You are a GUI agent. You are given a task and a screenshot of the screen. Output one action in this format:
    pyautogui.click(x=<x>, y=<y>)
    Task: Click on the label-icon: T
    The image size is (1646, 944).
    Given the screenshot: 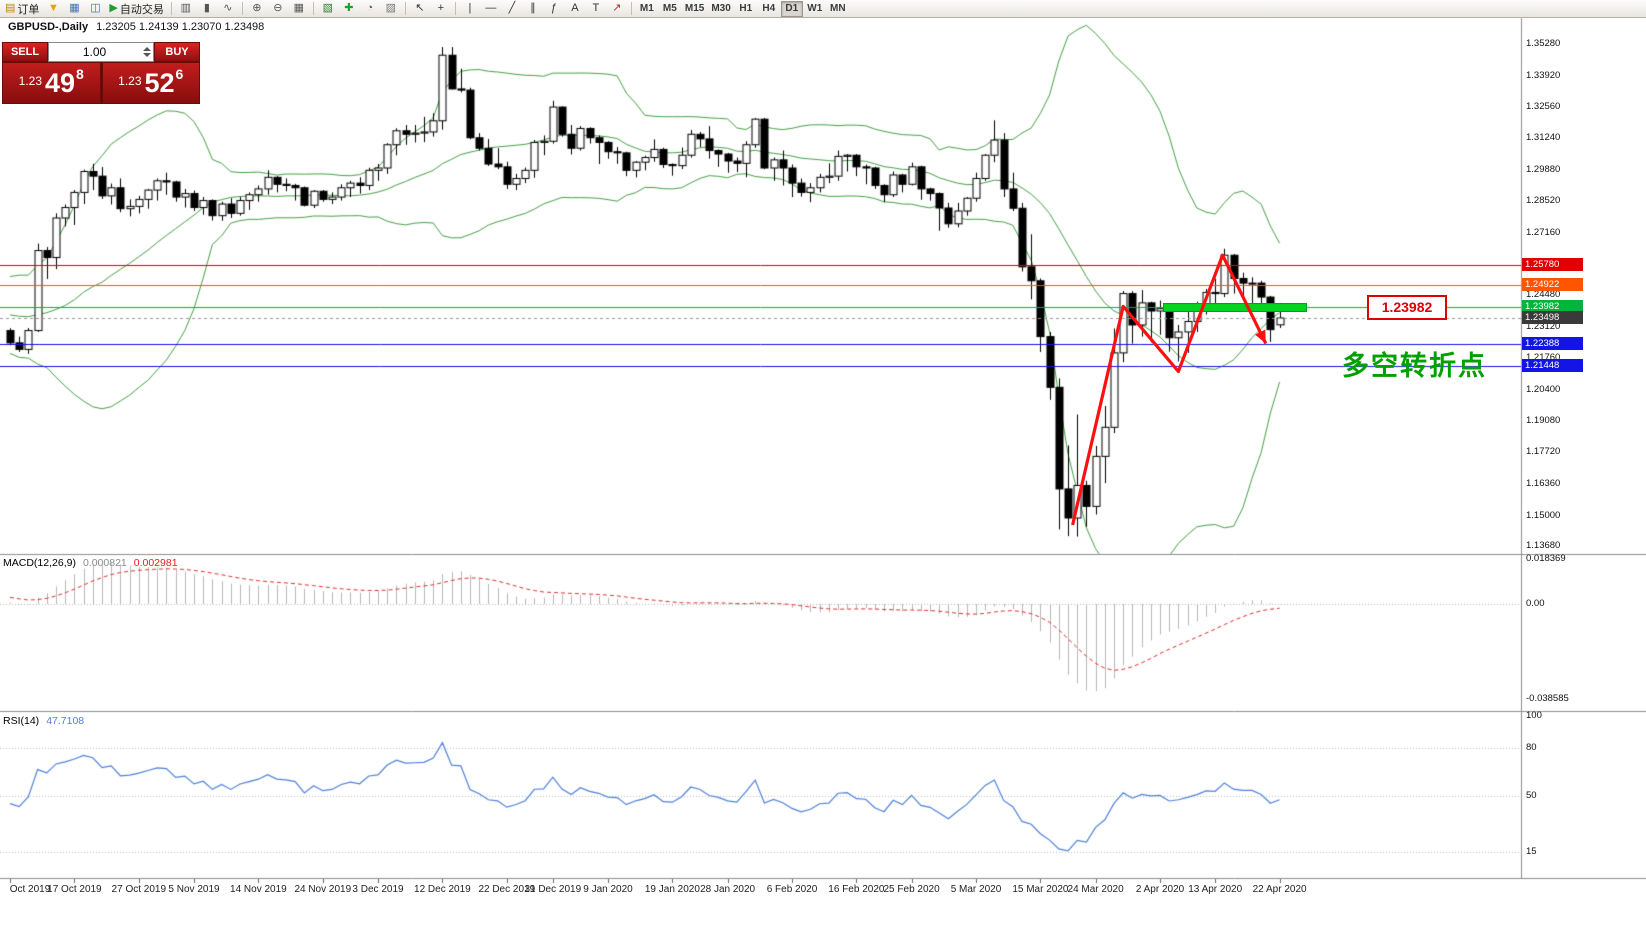 What is the action you would take?
    pyautogui.click(x=596, y=8)
    